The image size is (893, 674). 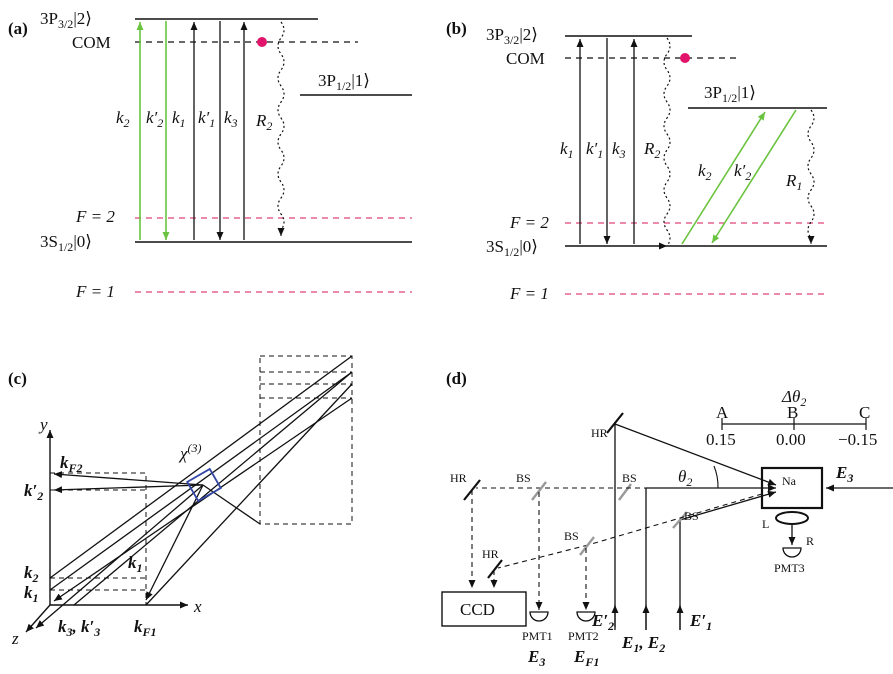 What do you see at coordinates (728, 505) in the screenshot?
I see `d-beam-e1p-to-cell` at bounding box center [728, 505].